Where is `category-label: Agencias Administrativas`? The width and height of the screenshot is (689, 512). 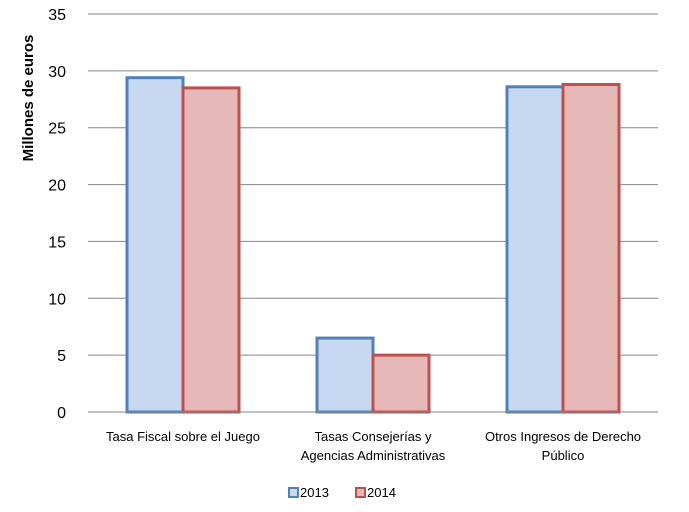
category-label: Agencias Administrativas is located at coordinates (373, 455).